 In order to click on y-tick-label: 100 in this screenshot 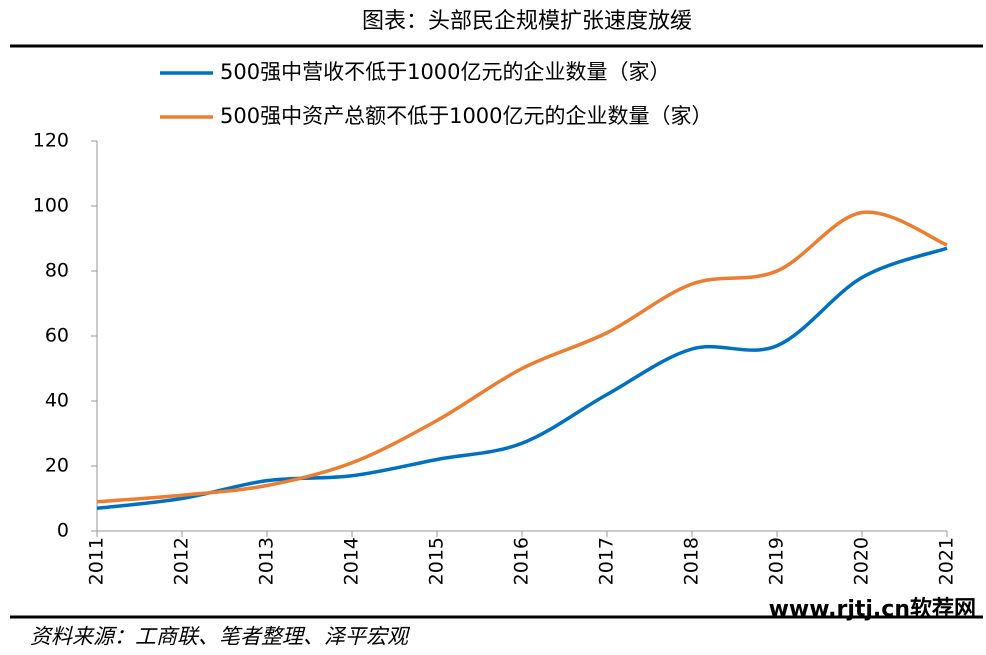, I will do `click(51, 206)`.